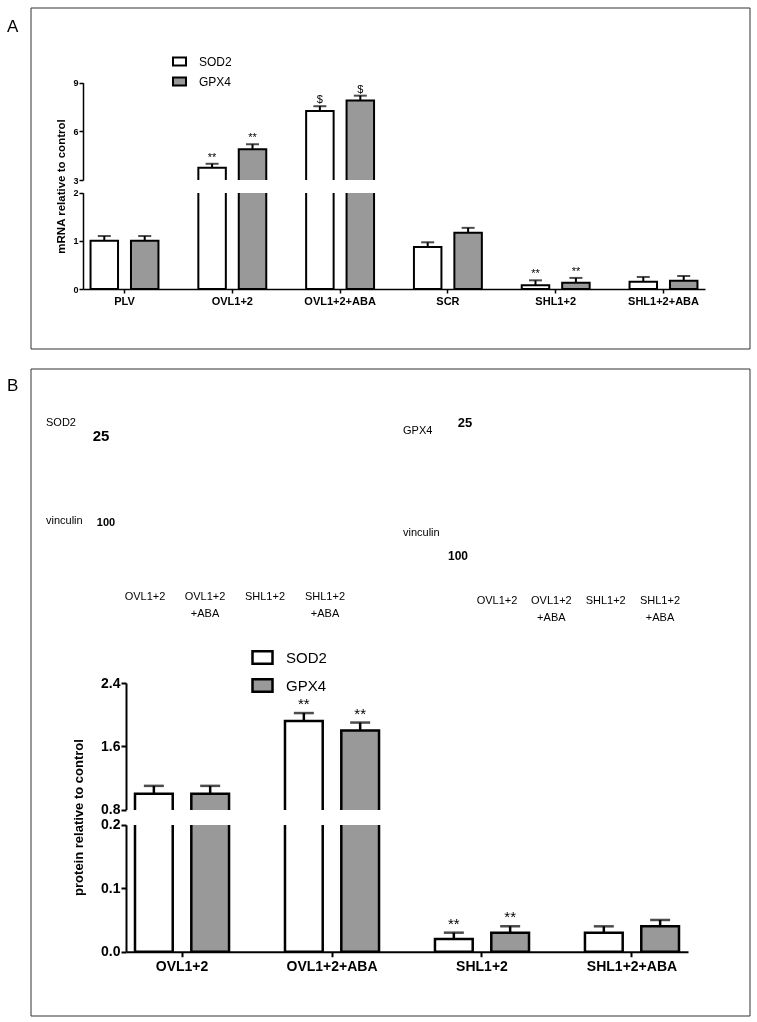 This screenshot has height=1022, width=757. I want to click on y-tick-label: 0.1, so click(111, 887).